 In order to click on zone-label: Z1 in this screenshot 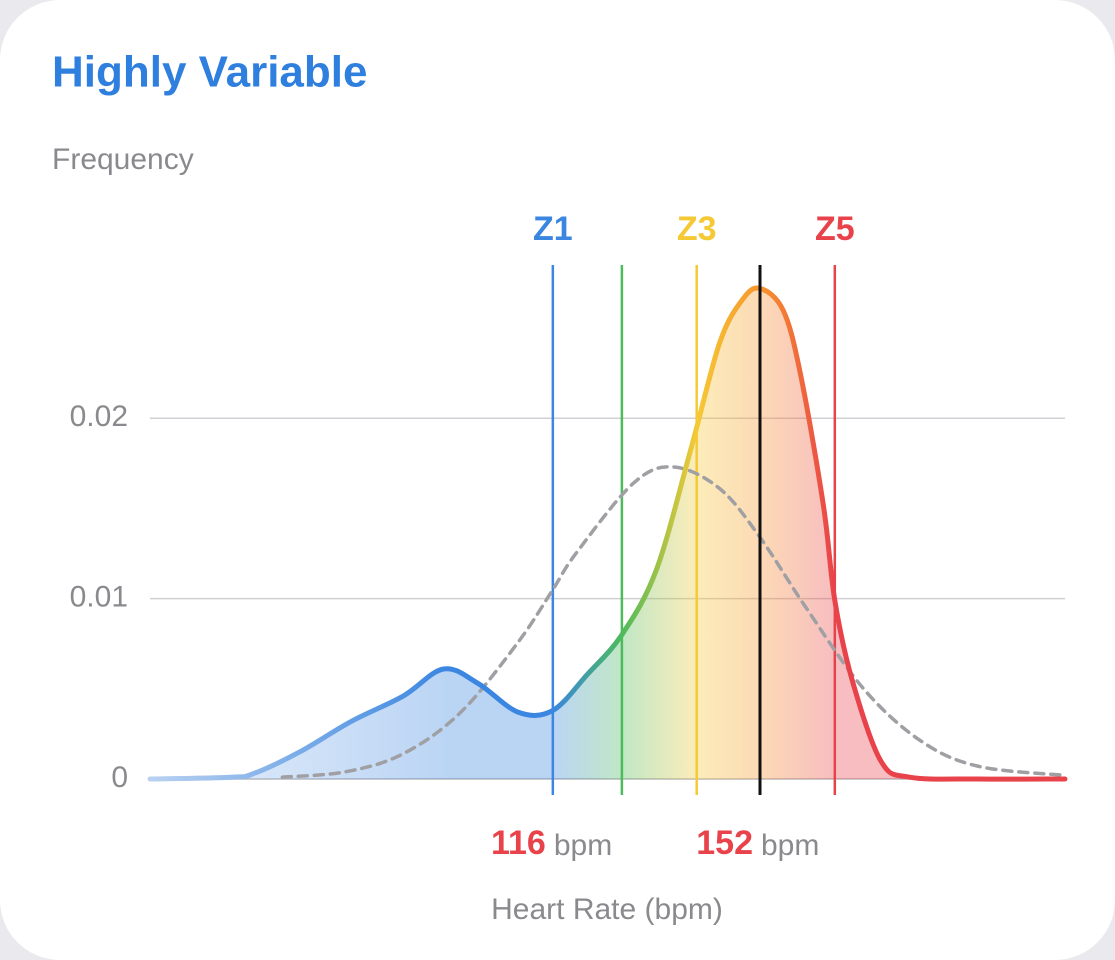, I will do `click(553, 229)`.